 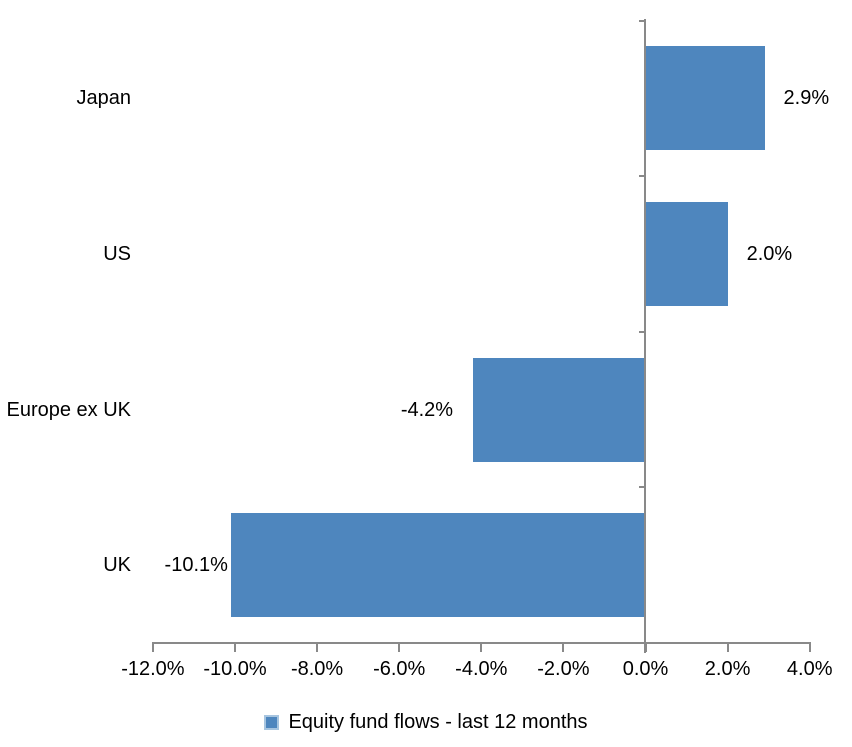 I want to click on category-label-us: US, so click(x=117, y=253).